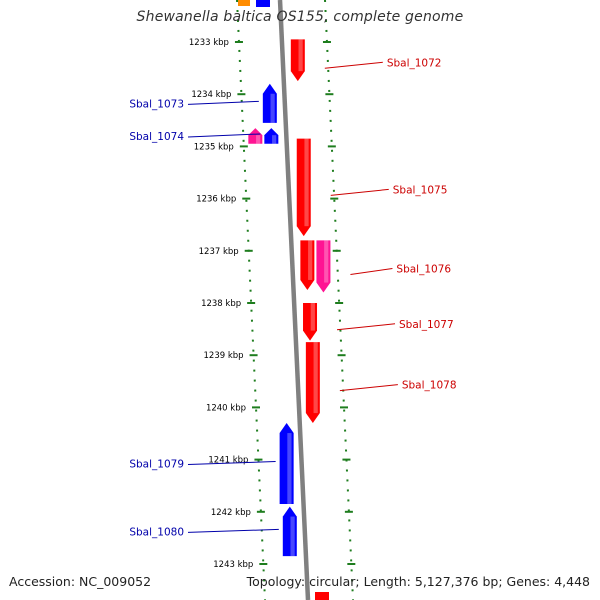  I want to click on partial-gene-forward, so click(322, 596).